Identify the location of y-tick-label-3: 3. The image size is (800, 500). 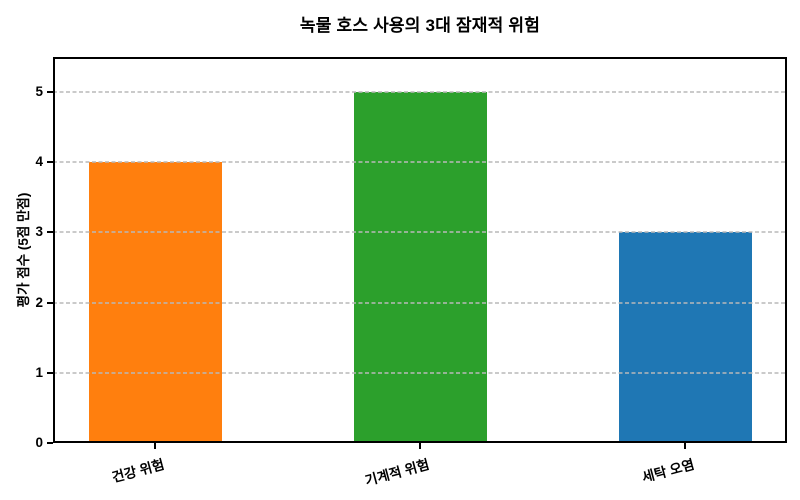
(39, 232).